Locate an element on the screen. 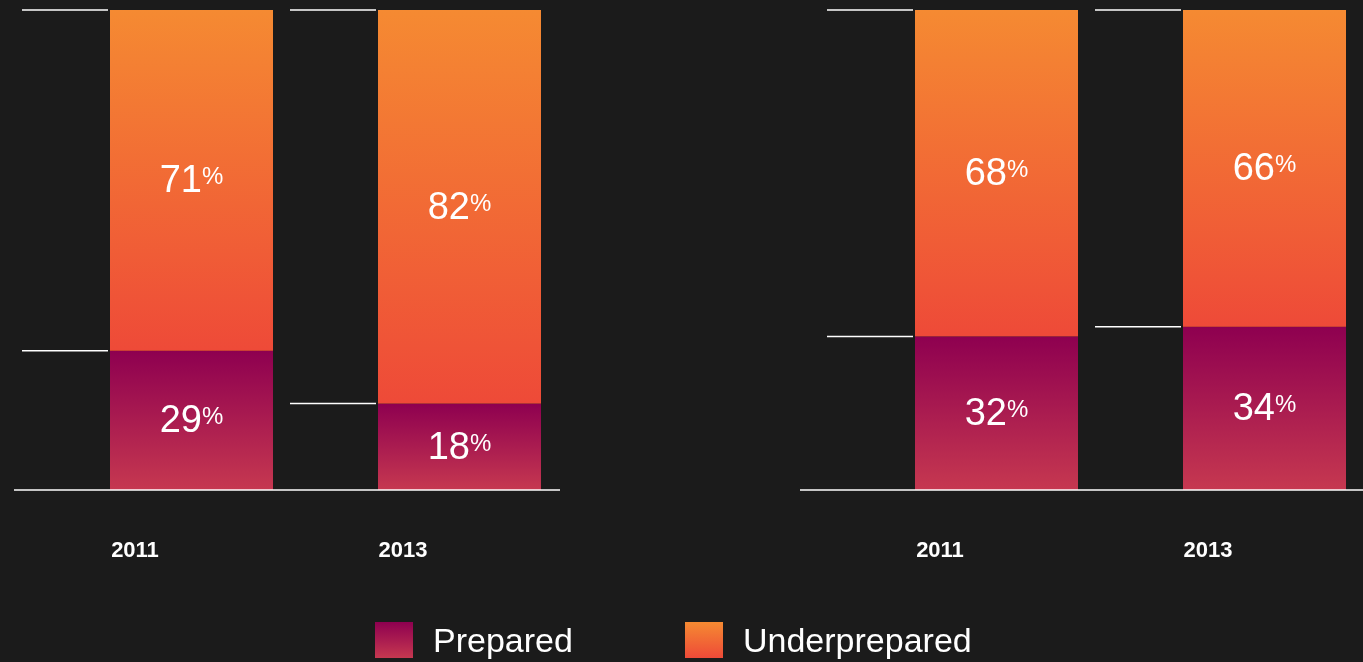  legend-label: Prepared is located at coordinates (503, 640).